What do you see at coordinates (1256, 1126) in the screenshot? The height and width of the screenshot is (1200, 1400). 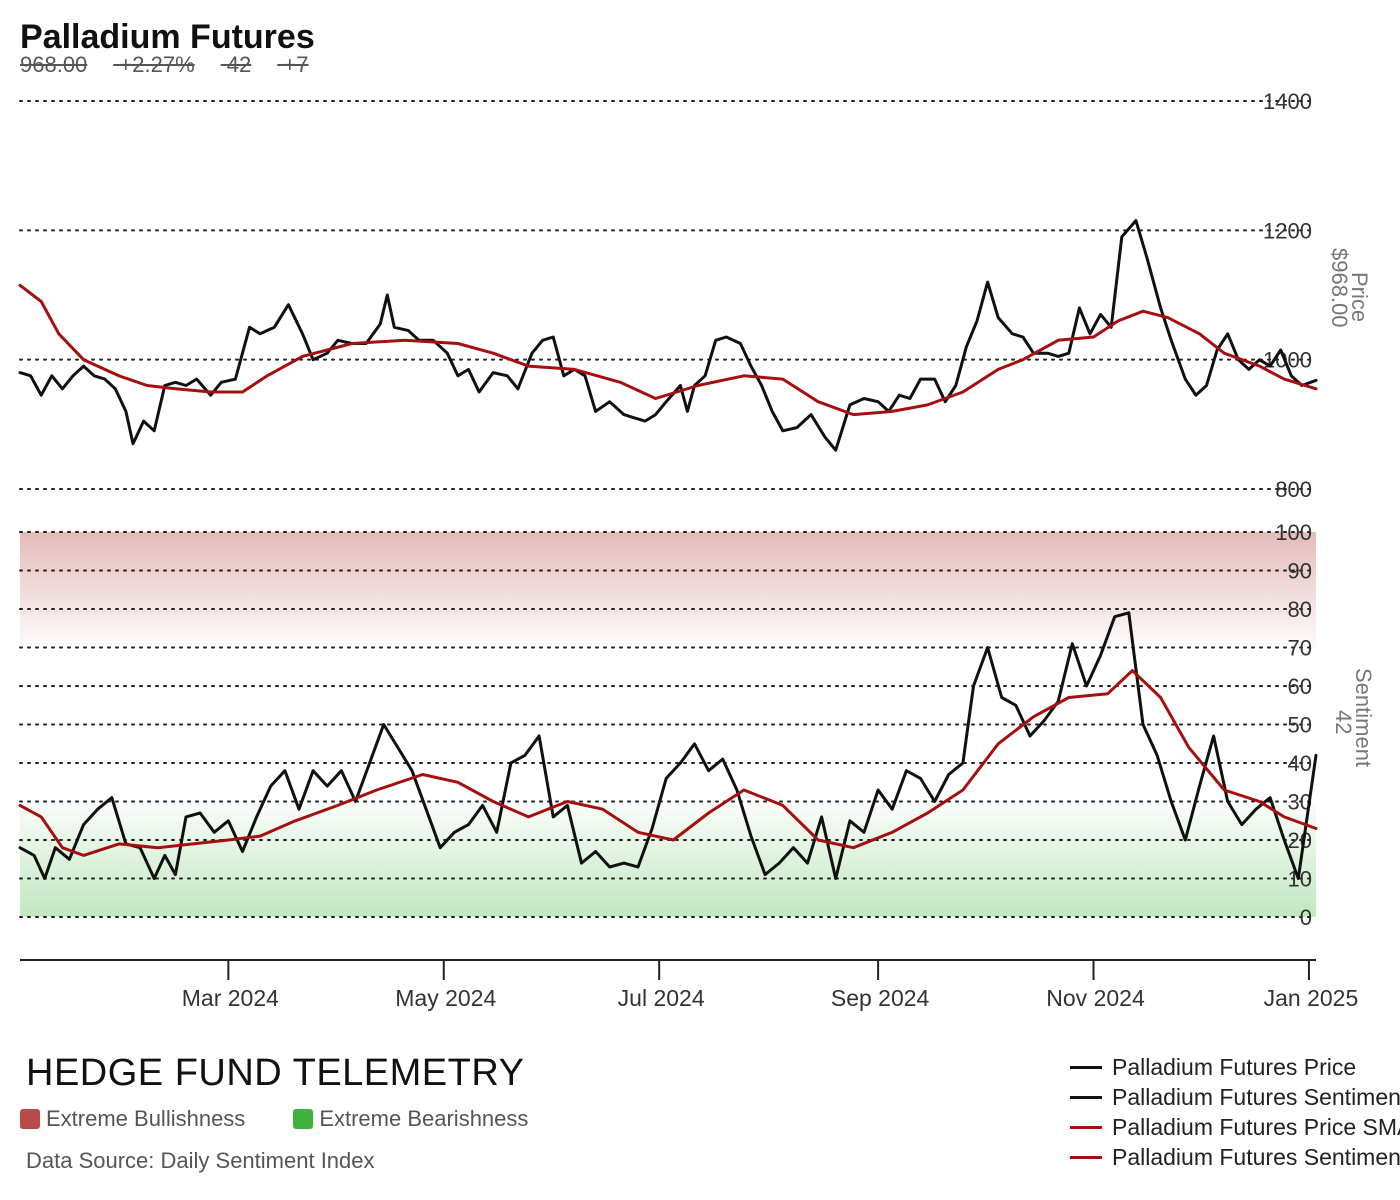 I see `legend-label: Palladium Futures Price SMA` at bounding box center [1256, 1126].